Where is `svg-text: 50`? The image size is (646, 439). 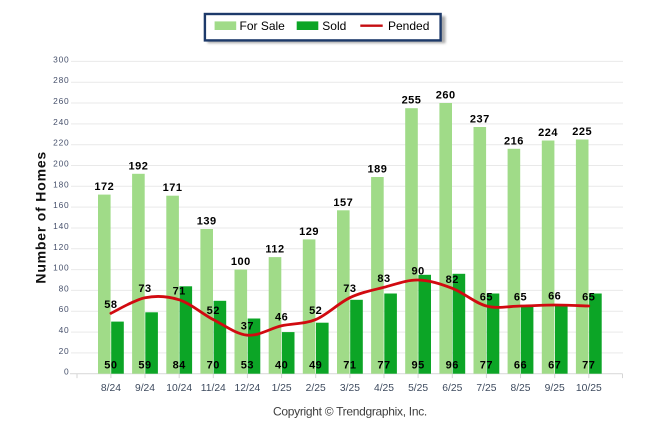
svg-text: 50 is located at coordinates (110, 366).